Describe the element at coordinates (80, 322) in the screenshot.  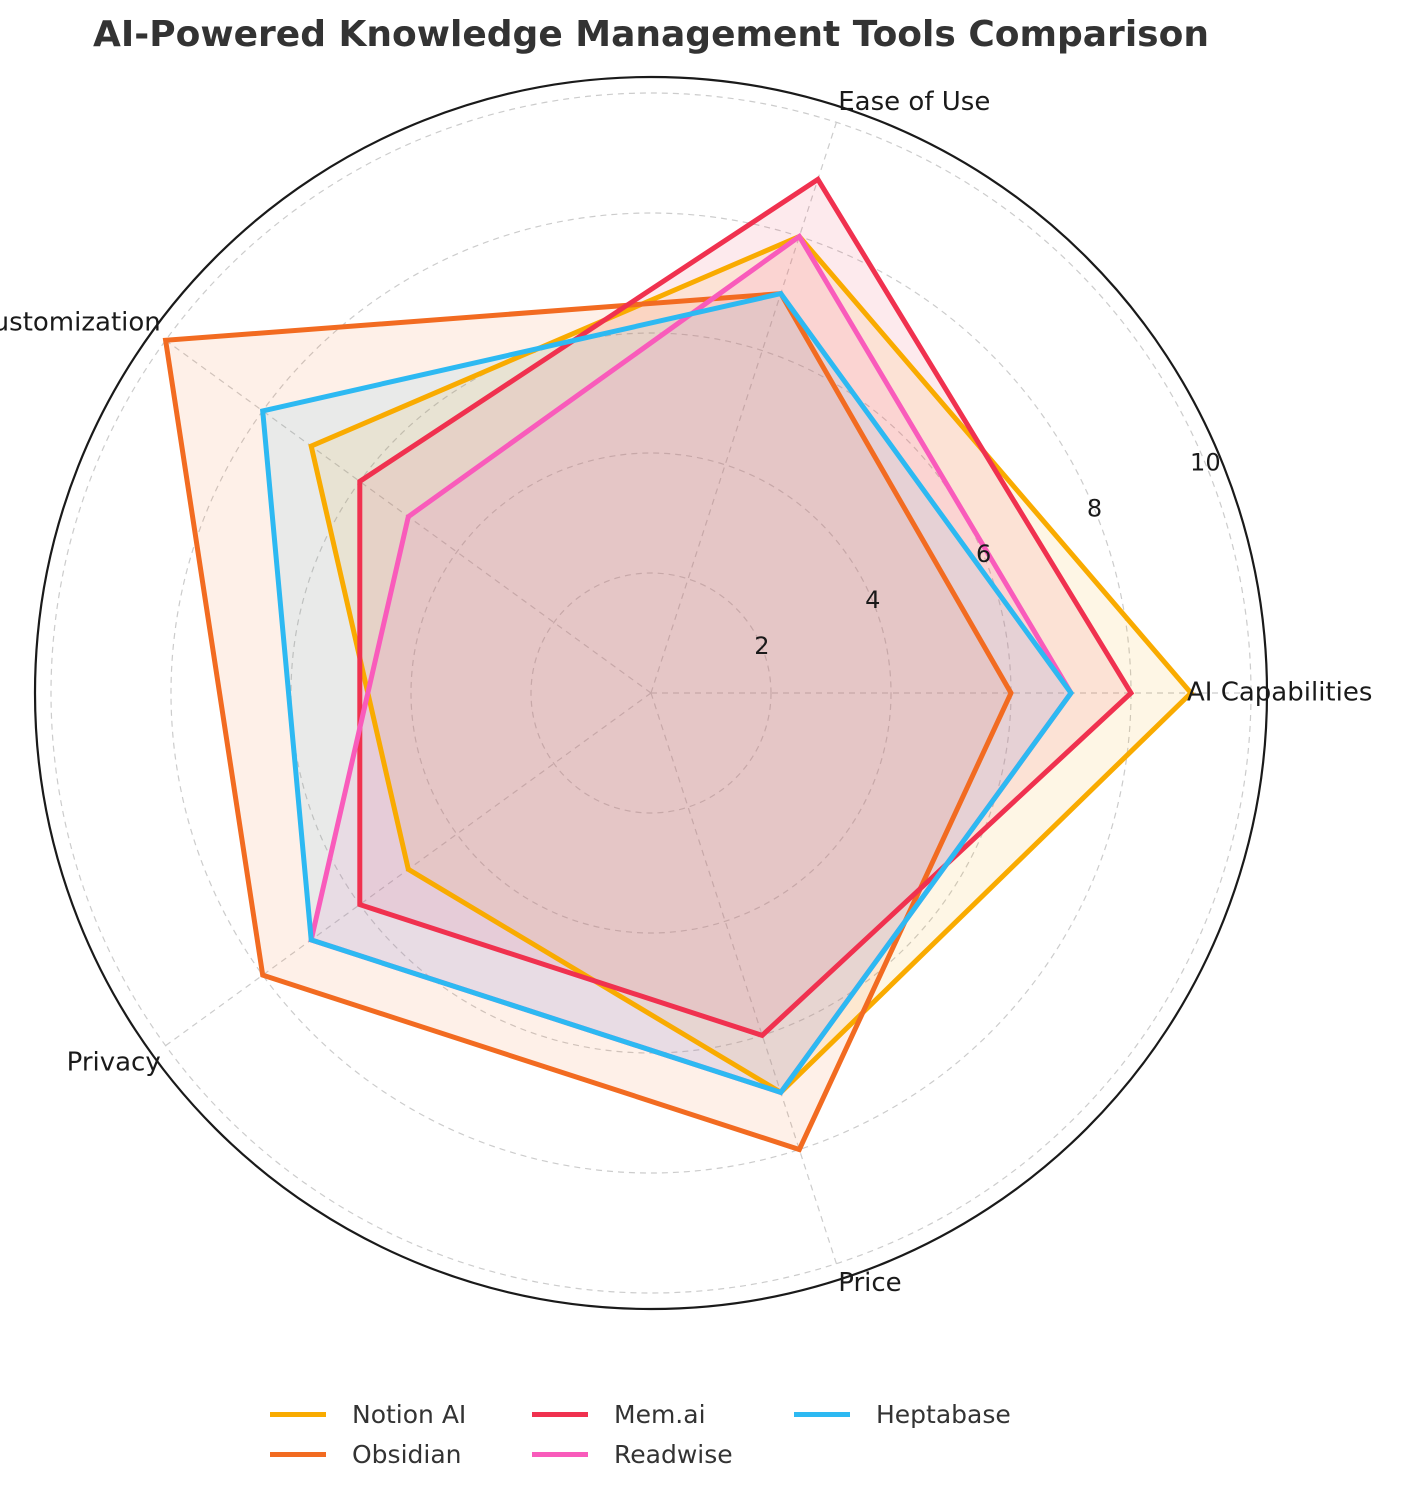
I see `axis-label: Customization` at that location.